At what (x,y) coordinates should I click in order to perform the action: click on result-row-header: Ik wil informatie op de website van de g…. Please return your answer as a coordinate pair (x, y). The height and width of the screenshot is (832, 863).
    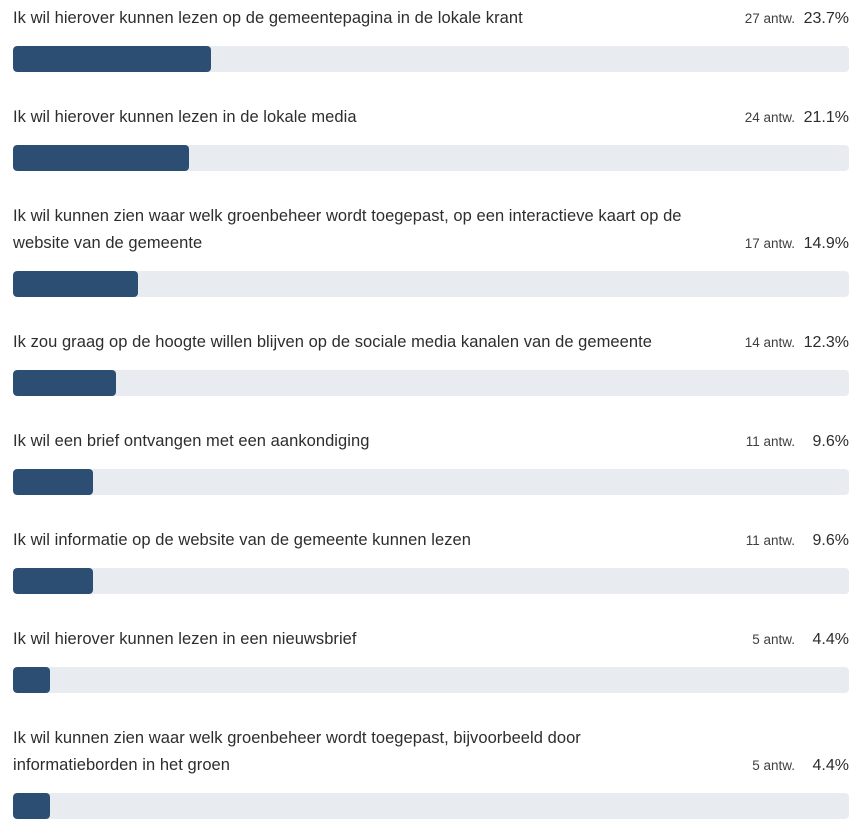
    Looking at the image, I should click on (431, 540).